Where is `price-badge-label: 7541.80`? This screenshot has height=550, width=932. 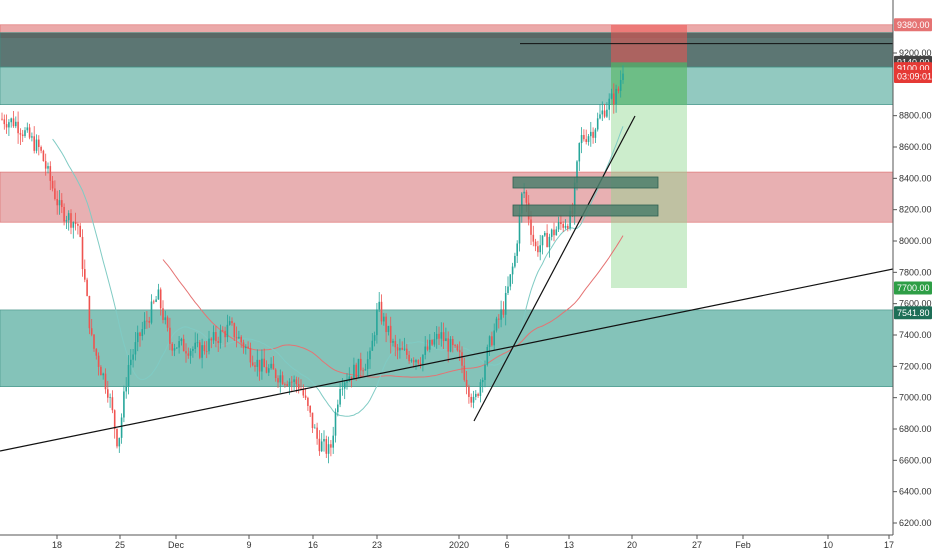
price-badge-label: 7541.80 is located at coordinates (913, 313).